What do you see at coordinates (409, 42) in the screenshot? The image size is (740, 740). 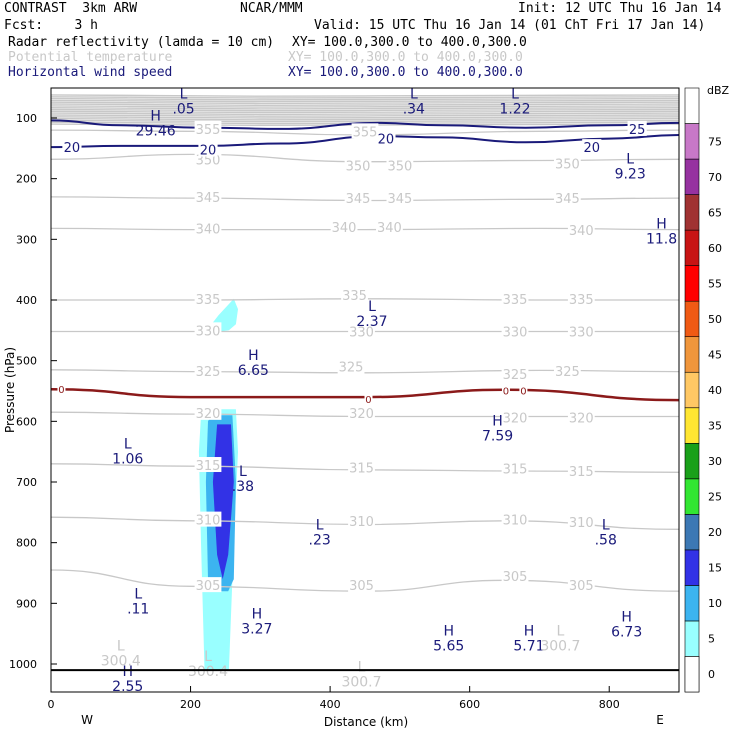 I see `field-xy-reflectivity: XY= 100.0,300.0 to 400.0,300.0` at bounding box center [409, 42].